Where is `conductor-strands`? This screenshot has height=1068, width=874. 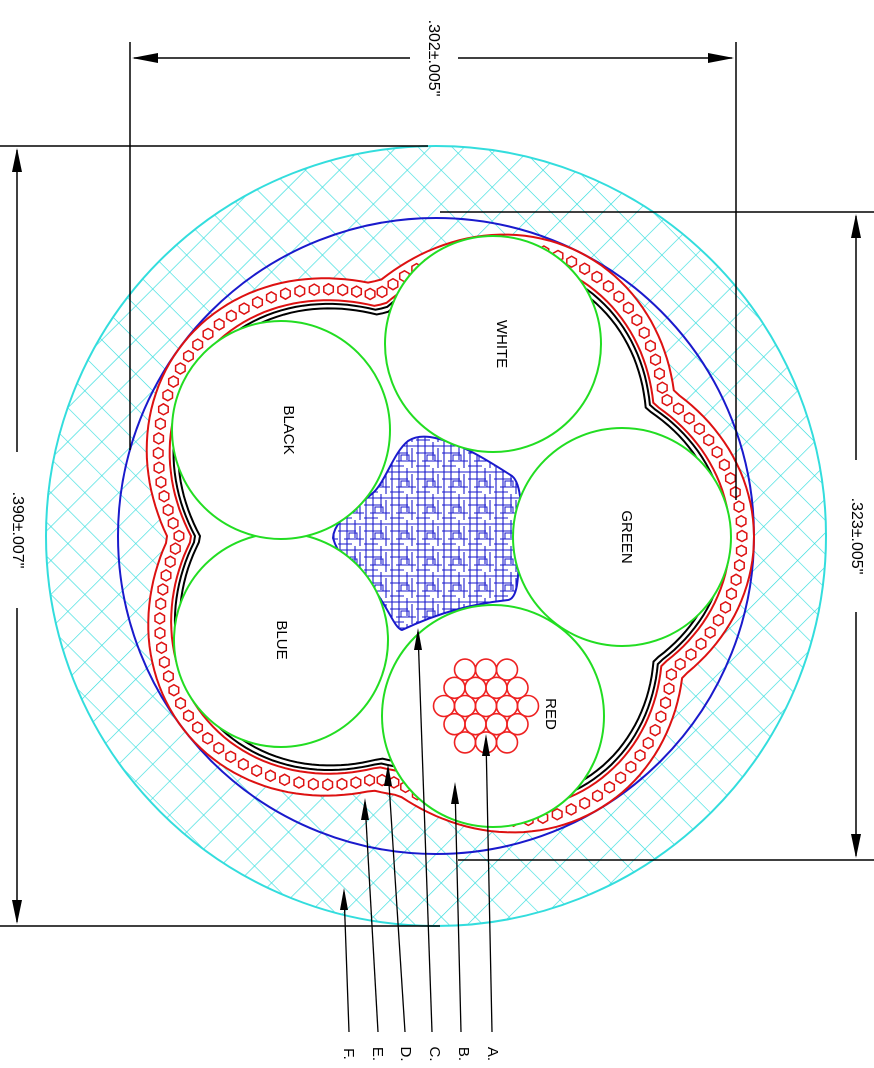
conductor-strands is located at coordinates (486, 706).